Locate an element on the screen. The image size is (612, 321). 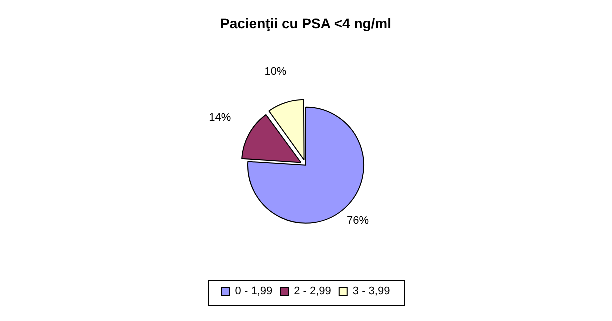
data-label: 76% is located at coordinates (358, 220).